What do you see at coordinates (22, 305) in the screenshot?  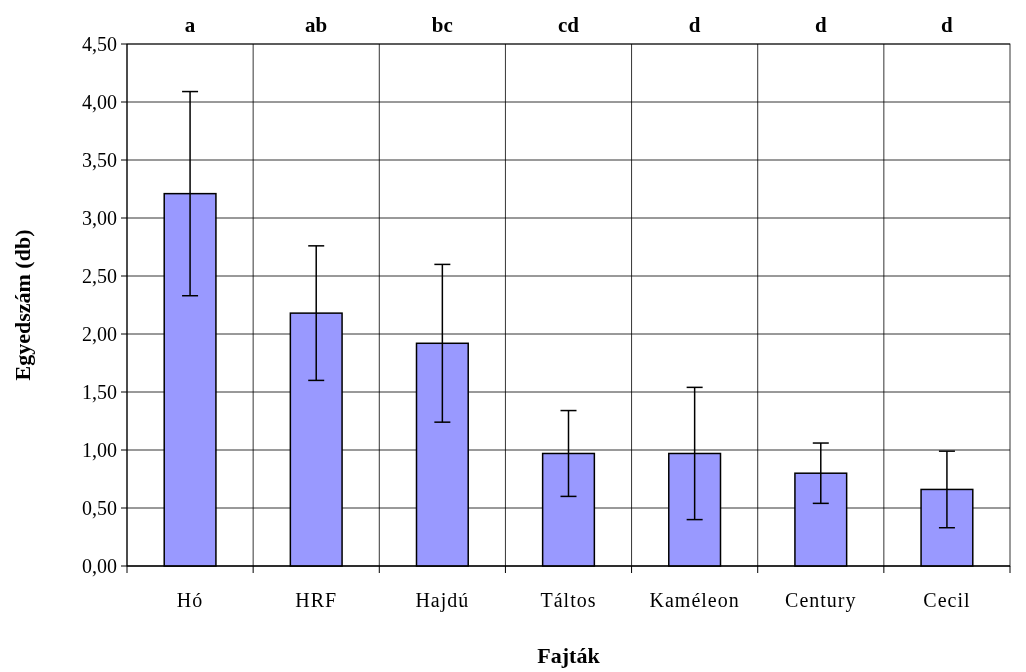 I see `y-axis-title: Egyedszám (db)` at bounding box center [22, 305].